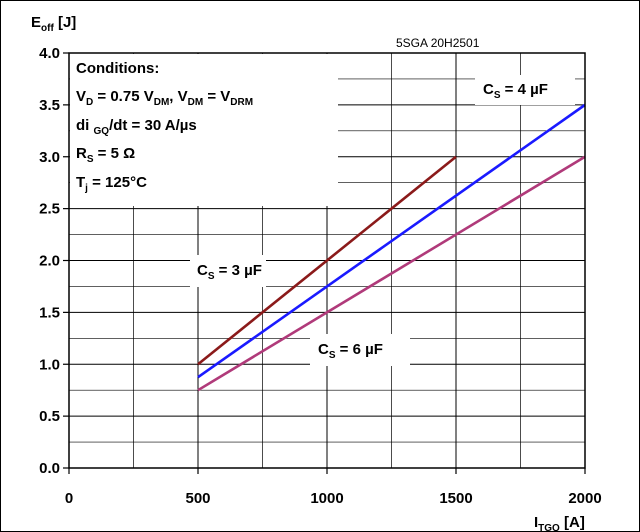  Describe the element at coordinates (49, 209) in the screenshot. I see `y-tick-label: 2.5` at that location.